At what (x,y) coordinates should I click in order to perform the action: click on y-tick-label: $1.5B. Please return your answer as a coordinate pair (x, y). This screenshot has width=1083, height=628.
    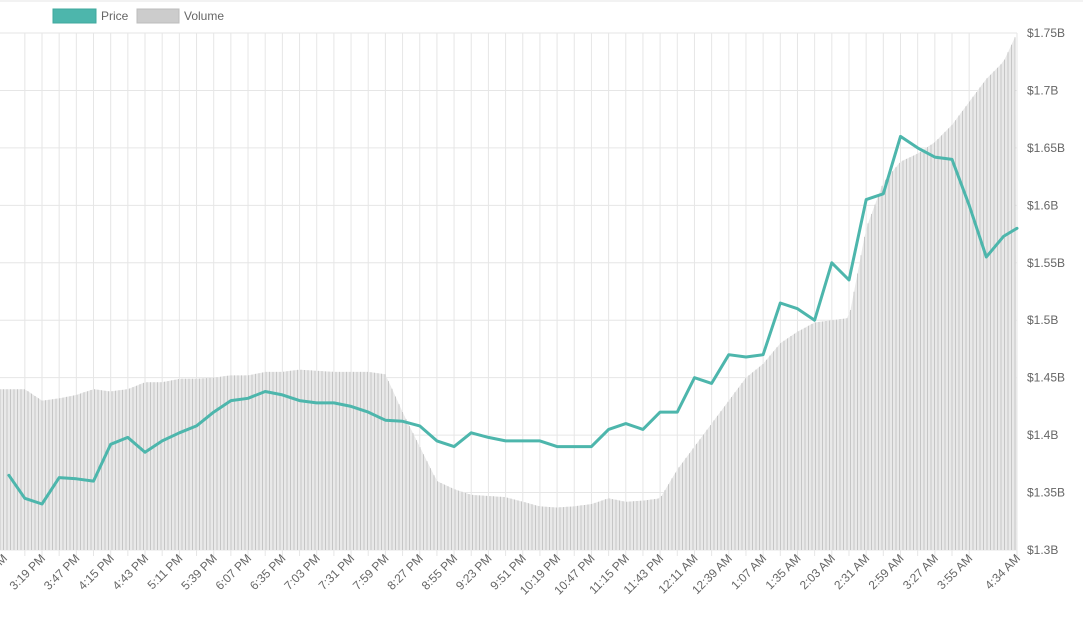
    Looking at the image, I should click on (1042, 320).